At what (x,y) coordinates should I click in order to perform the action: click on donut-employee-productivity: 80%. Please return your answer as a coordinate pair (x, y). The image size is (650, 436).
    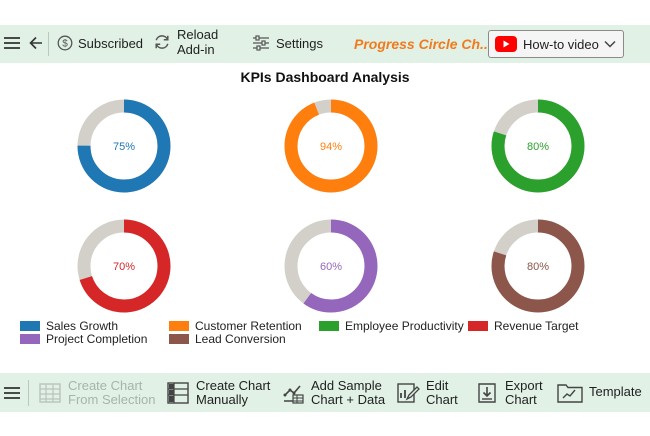
    Looking at the image, I should click on (538, 146).